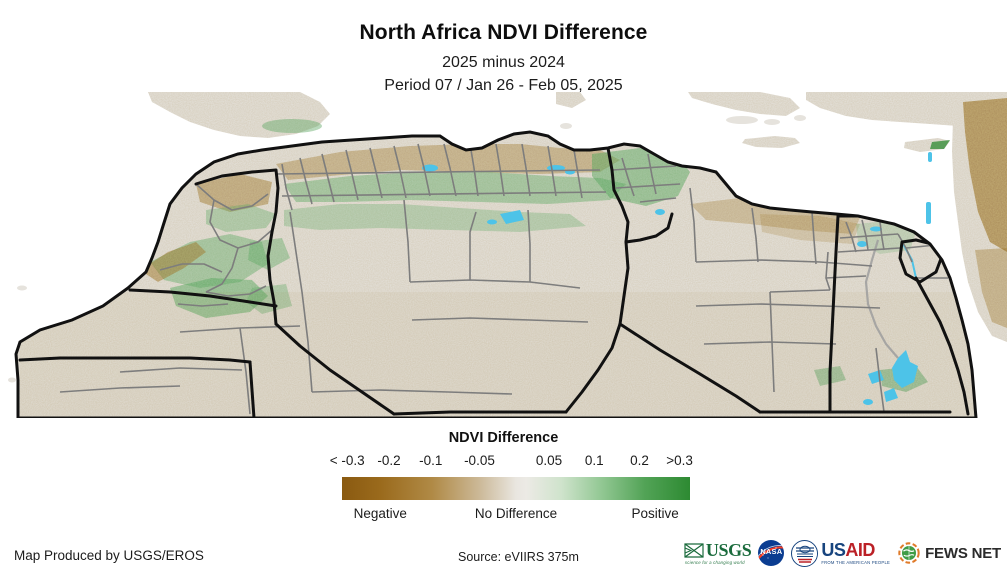 Image resolution: width=1007 pixels, height=576 pixels. I want to click on page-subtitle: 2025 minus 2024, so click(503, 62).